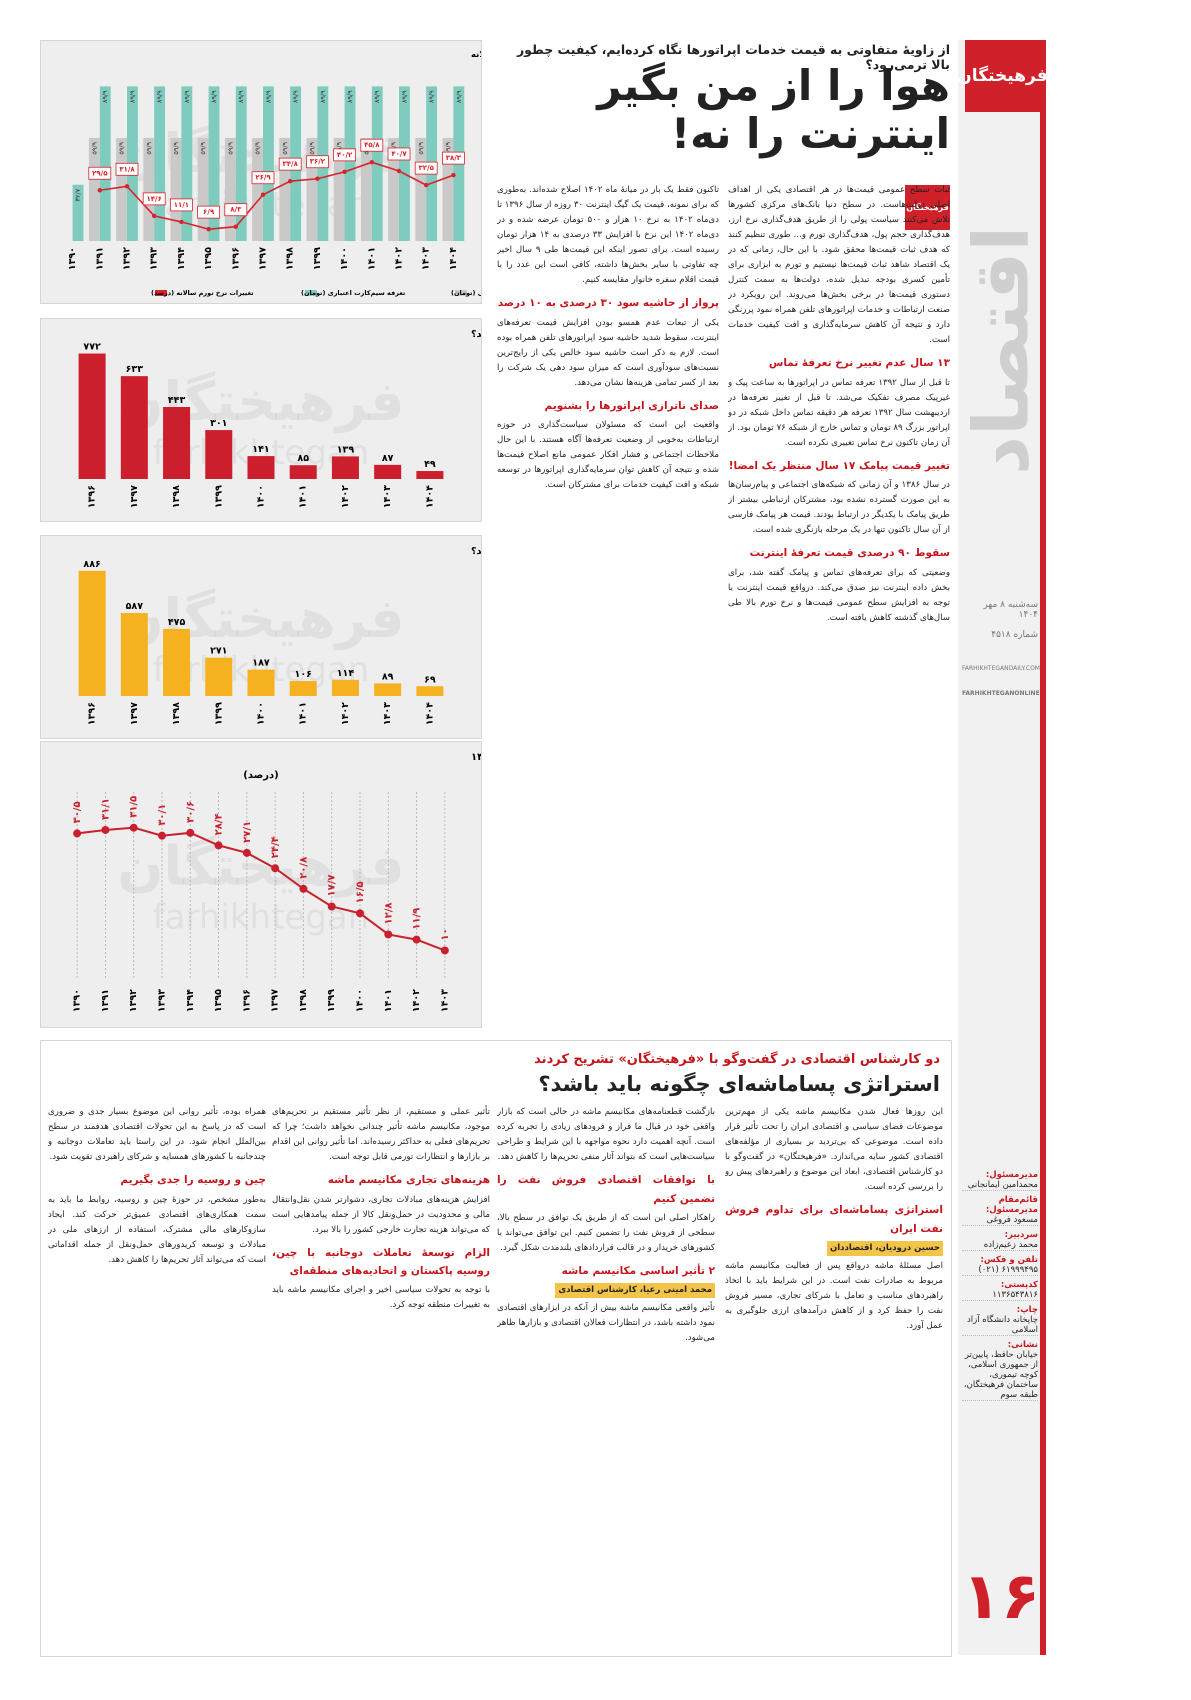  Describe the element at coordinates (1000, 1245) in the screenshot. I see `credit-value: محمد زعیم‌زاده` at that location.